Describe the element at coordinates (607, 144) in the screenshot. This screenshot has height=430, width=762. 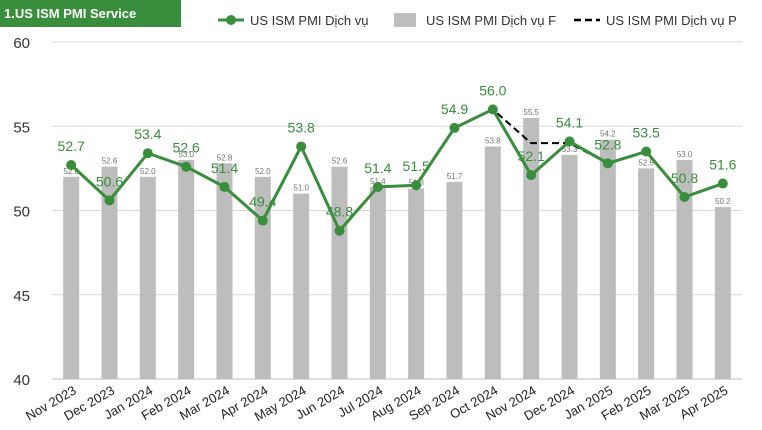
I see `line-data-label: 52.8` at that location.